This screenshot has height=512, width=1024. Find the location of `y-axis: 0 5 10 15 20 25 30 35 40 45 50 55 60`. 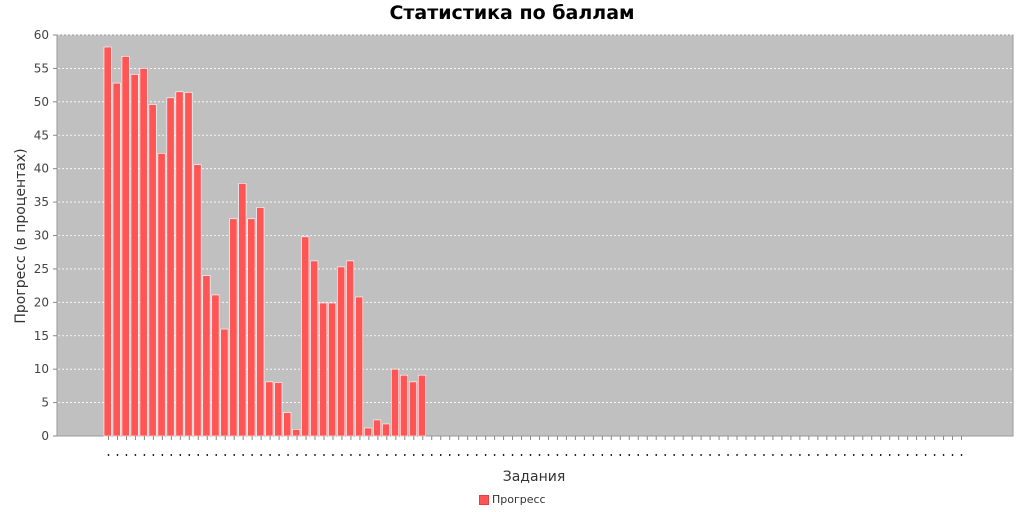

y-axis: 0 5 10 15 20 25 30 35 40 45 50 55 60 is located at coordinates (45, 235).